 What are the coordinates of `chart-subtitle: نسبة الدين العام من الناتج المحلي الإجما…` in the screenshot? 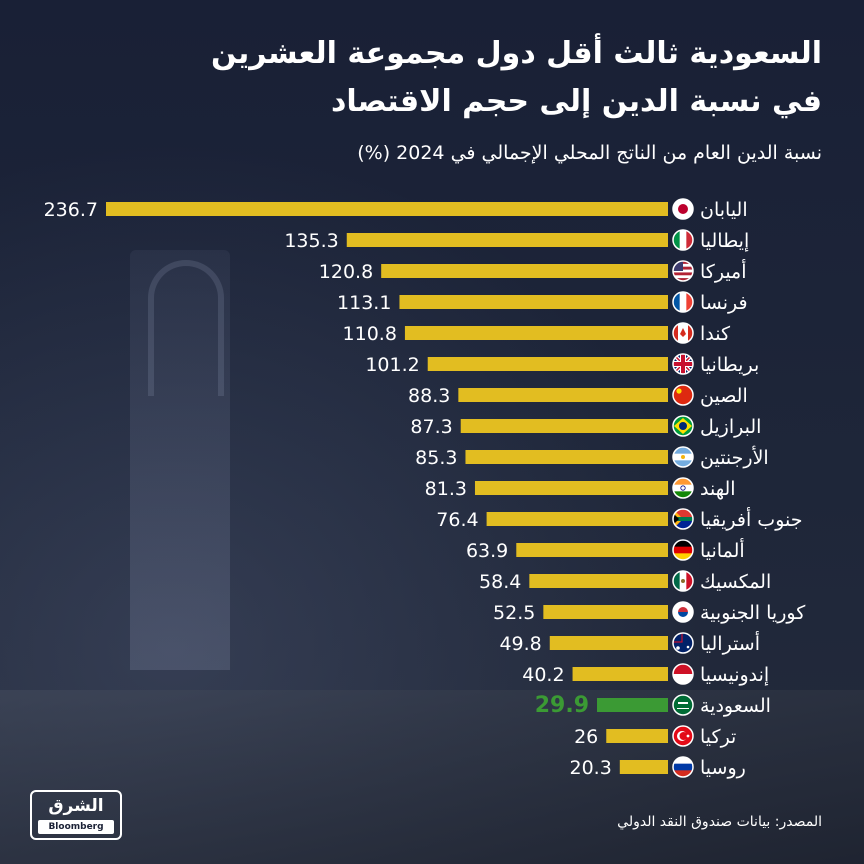 It's located at (589, 153).